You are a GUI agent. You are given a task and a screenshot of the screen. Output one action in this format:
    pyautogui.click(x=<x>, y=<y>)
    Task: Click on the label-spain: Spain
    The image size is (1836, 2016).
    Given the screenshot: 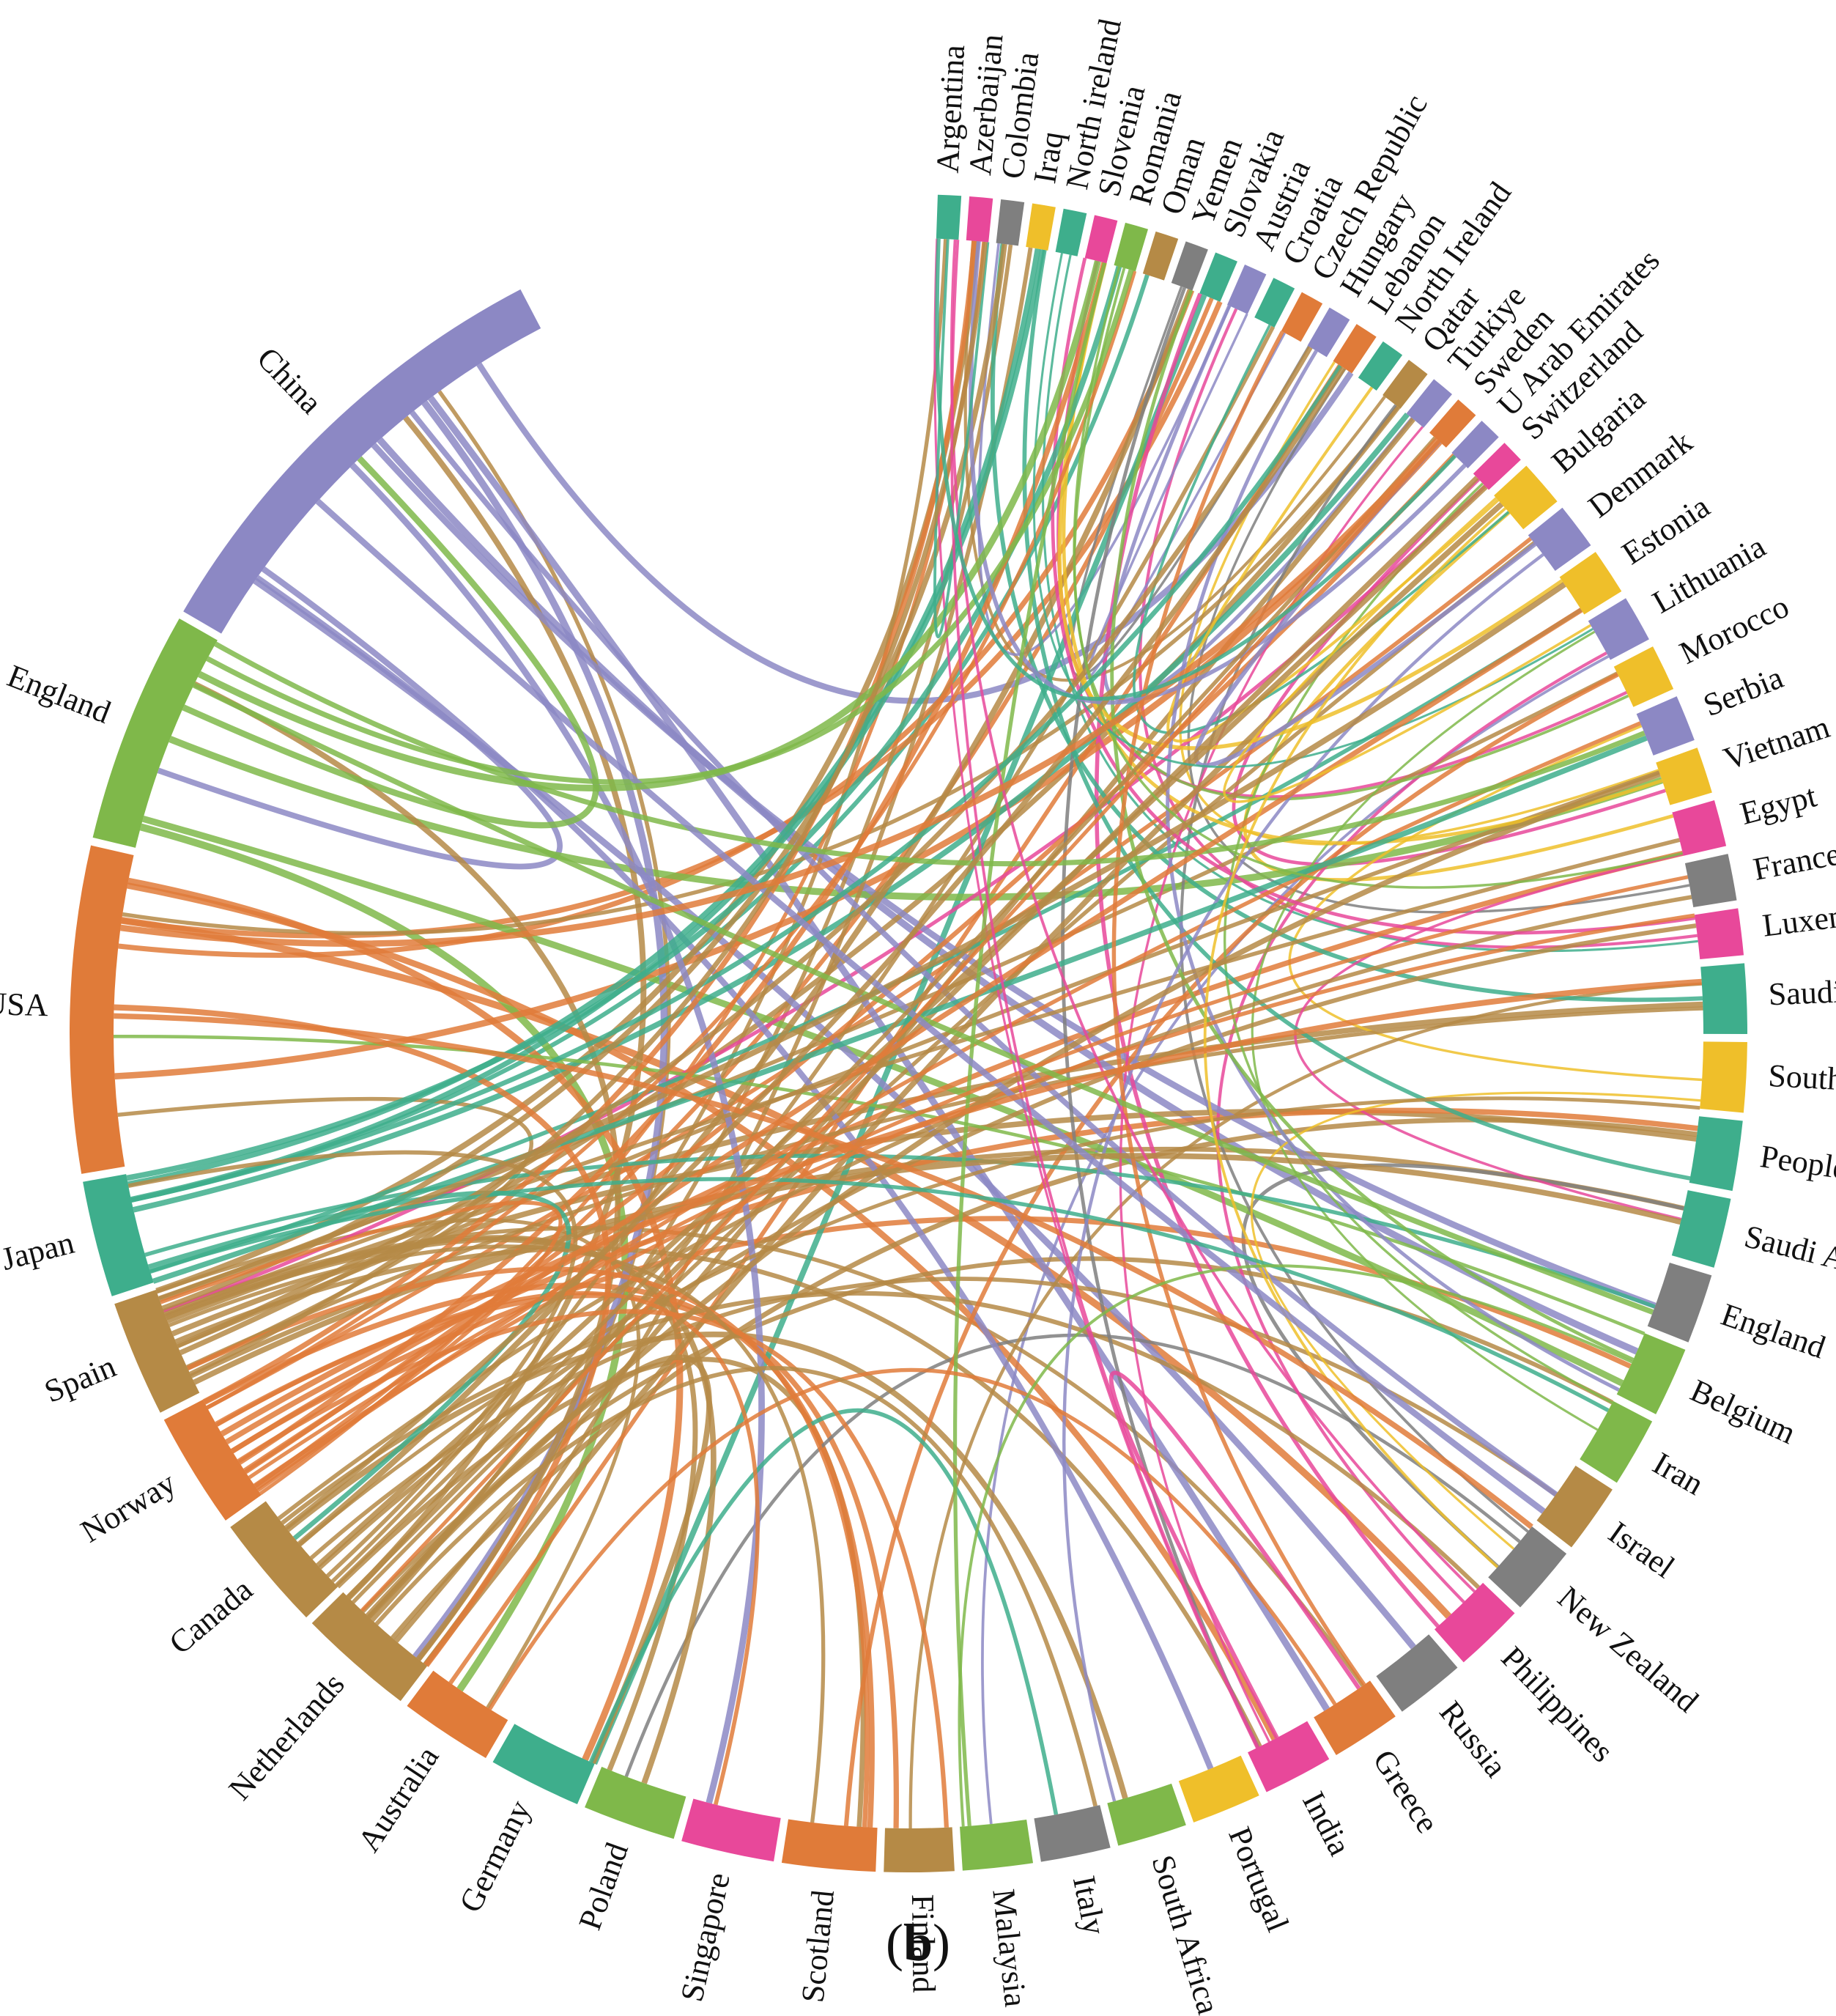 What is the action you would take?
    pyautogui.click(x=80, y=1379)
    